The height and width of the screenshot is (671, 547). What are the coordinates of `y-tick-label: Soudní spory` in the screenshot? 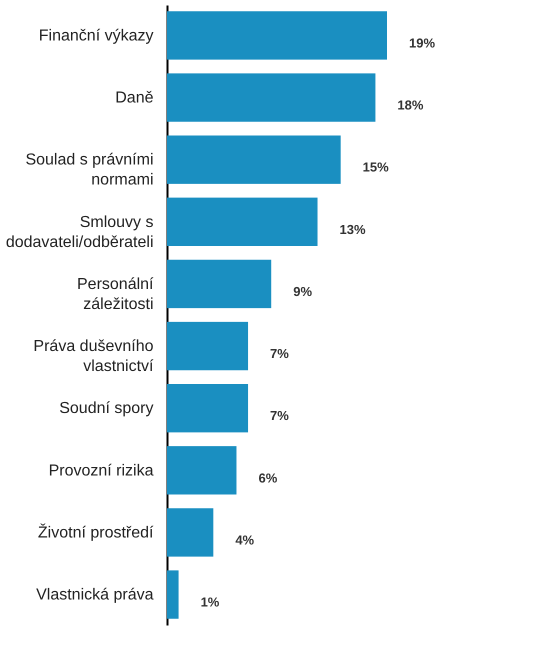 It's located at (106, 409).